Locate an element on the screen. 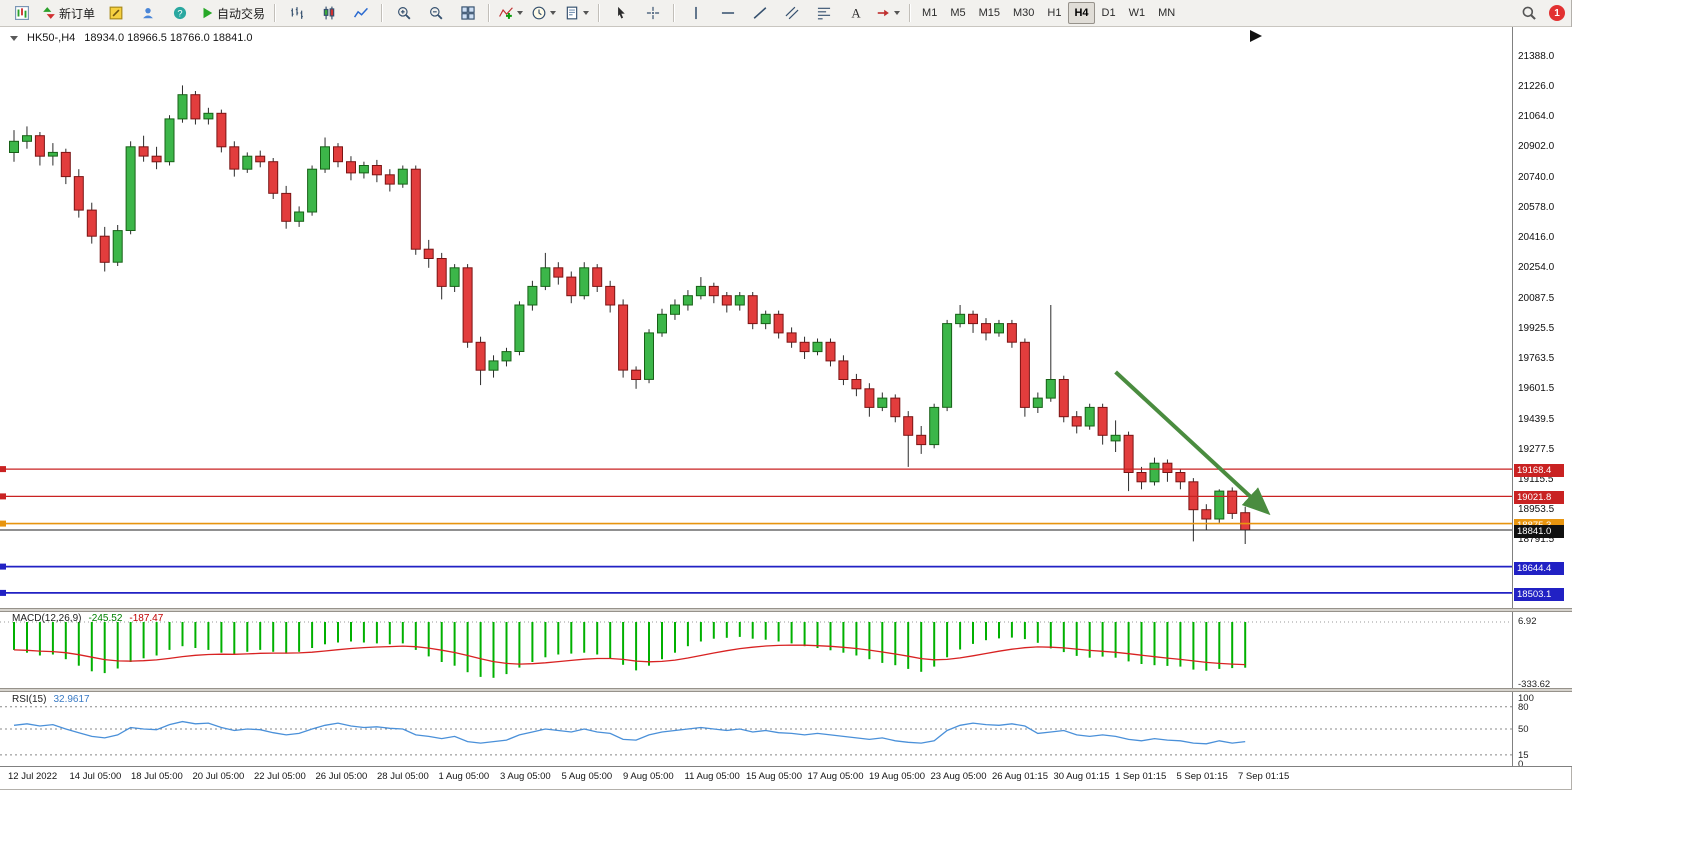  fibo-icon is located at coordinates (823, 13).